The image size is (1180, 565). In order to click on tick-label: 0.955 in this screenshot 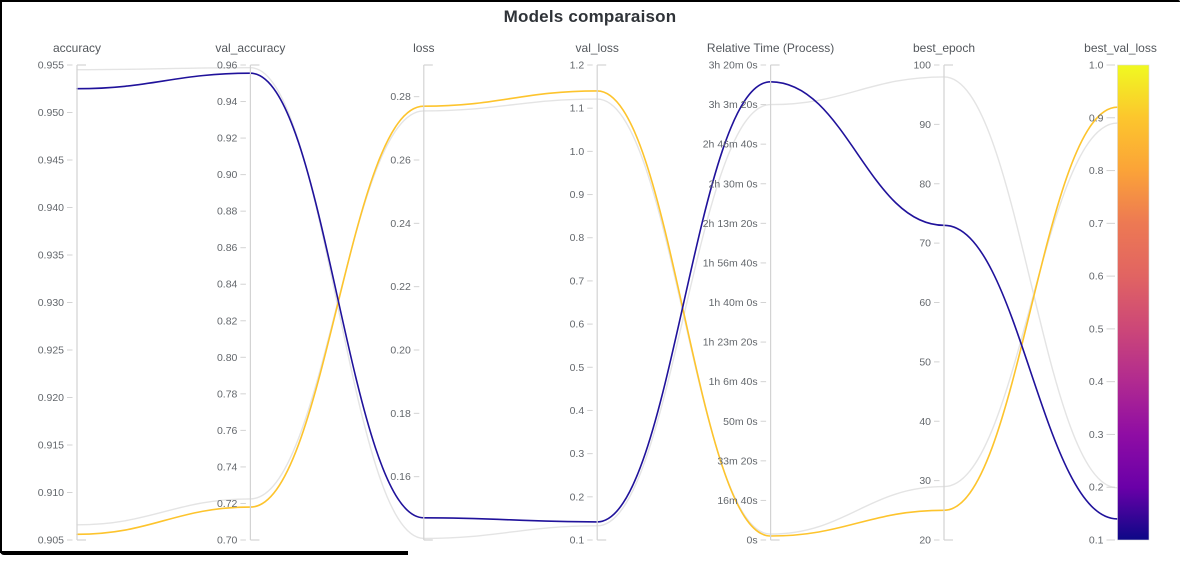, I will do `click(51, 66)`.